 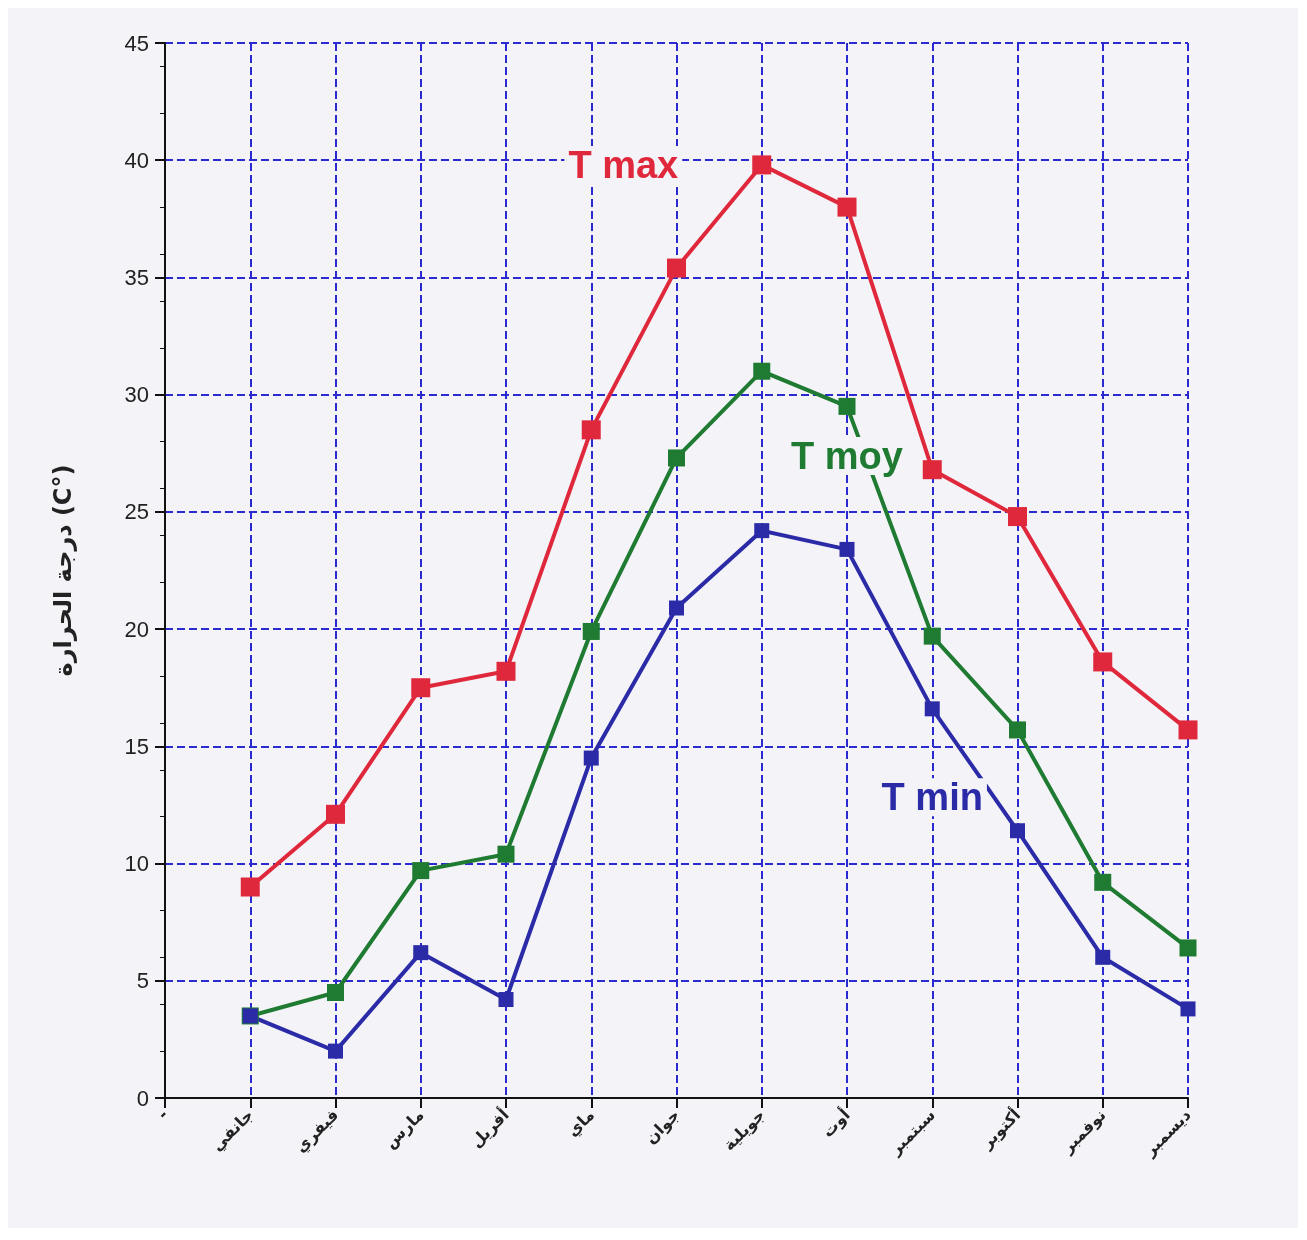 What do you see at coordinates (317, 1131) in the screenshot?
I see `x-tick-label: فيفري` at bounding box center [317, 1131].